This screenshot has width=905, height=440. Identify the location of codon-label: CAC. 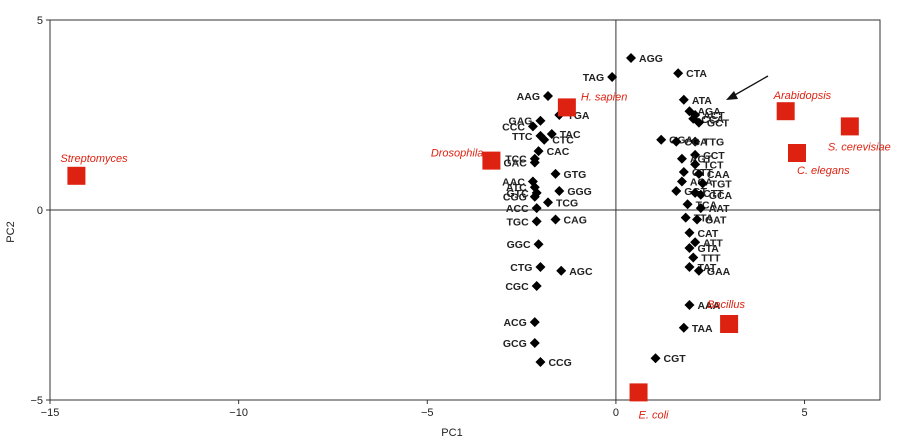
(558, 152).